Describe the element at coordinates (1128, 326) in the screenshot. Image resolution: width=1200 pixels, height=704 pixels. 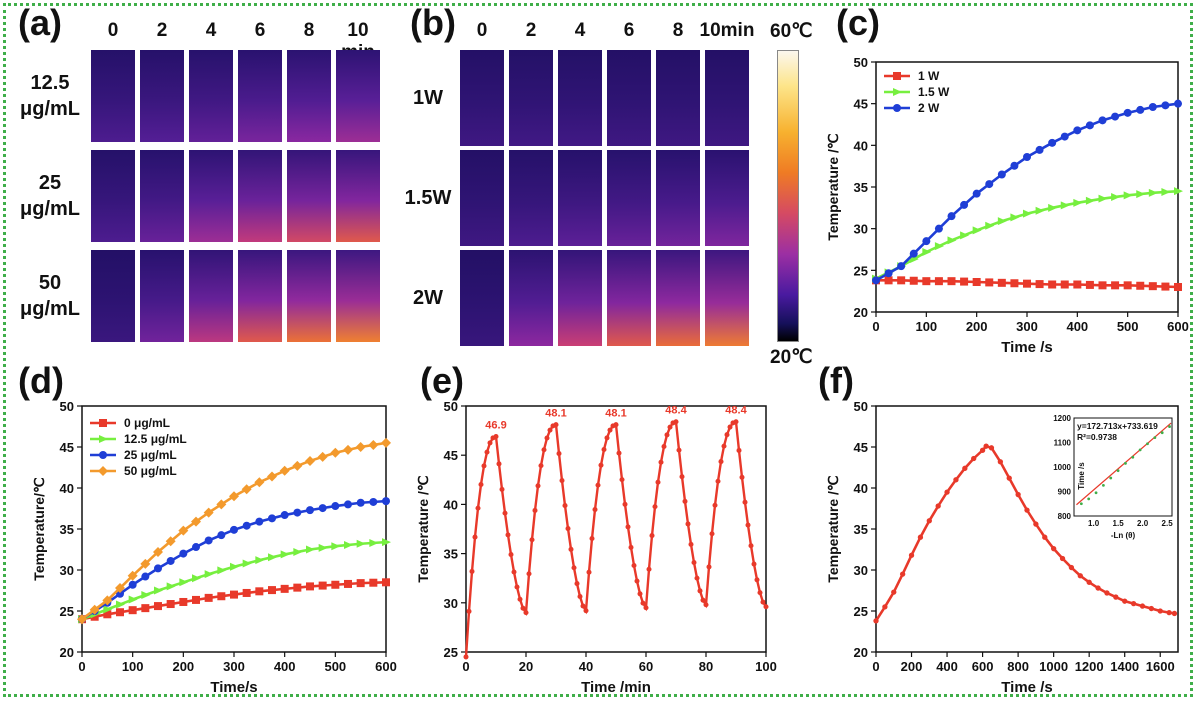
I see `x-tick-label: 500` at that location.